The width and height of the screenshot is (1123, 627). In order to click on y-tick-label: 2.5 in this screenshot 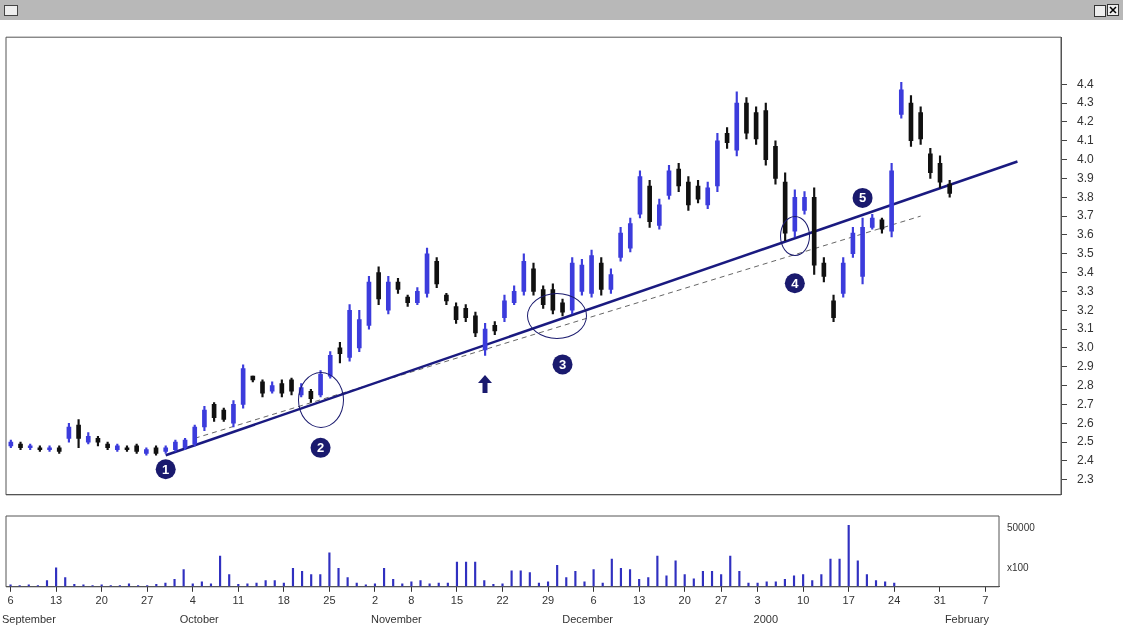, I will do `click(1086, 441)`.